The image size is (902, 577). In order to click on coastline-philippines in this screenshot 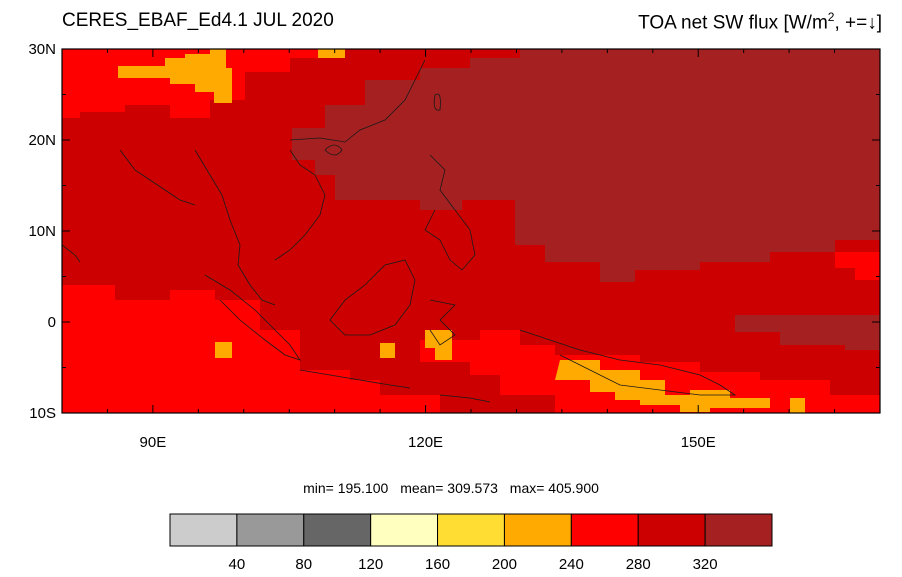, I will do `click(450, 212)`.